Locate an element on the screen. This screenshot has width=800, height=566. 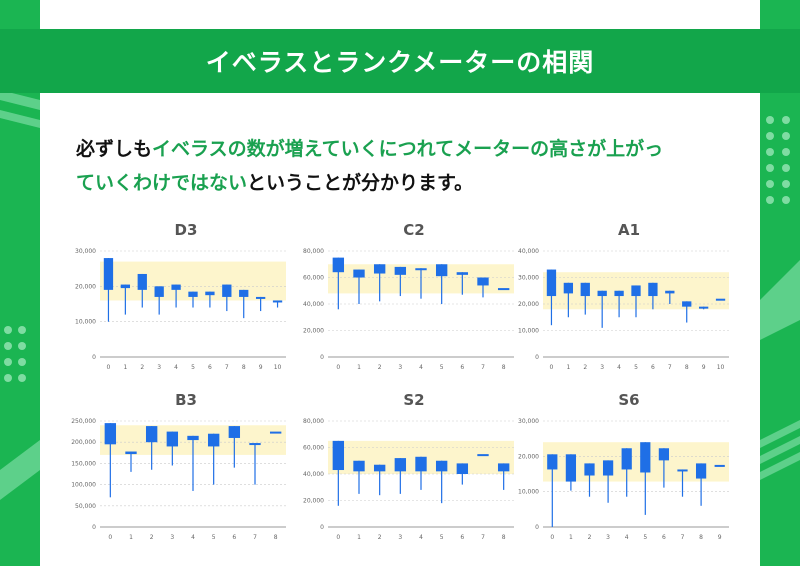
right-decoration is located at coordinates (780, 298).